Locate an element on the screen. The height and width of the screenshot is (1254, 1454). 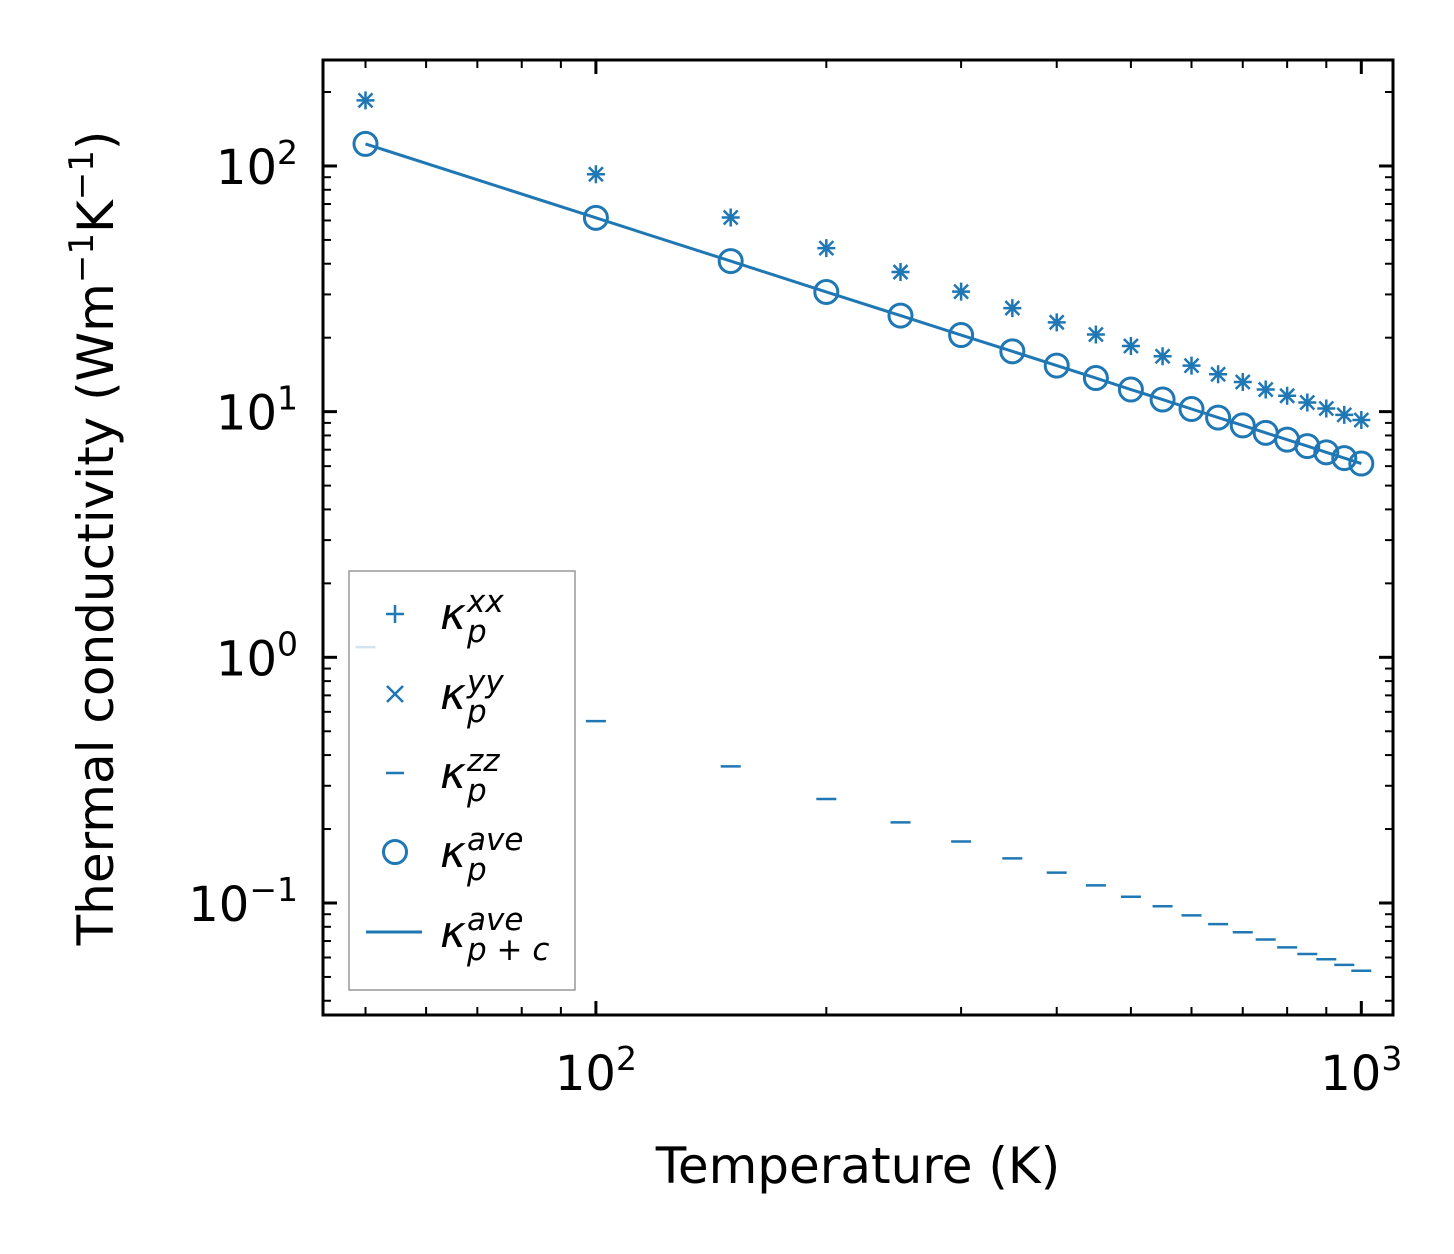
legend: κxx p κyy p κzz p κave p κave p + c is located at coordinates (462, 780).